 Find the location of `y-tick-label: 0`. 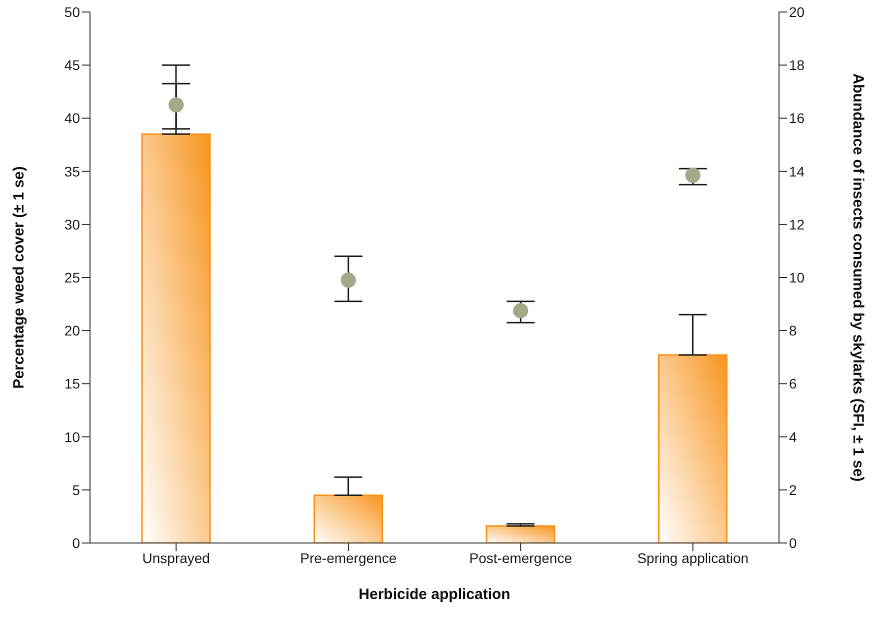

y-tick-label: 0 is located at coordinates (76, 542).